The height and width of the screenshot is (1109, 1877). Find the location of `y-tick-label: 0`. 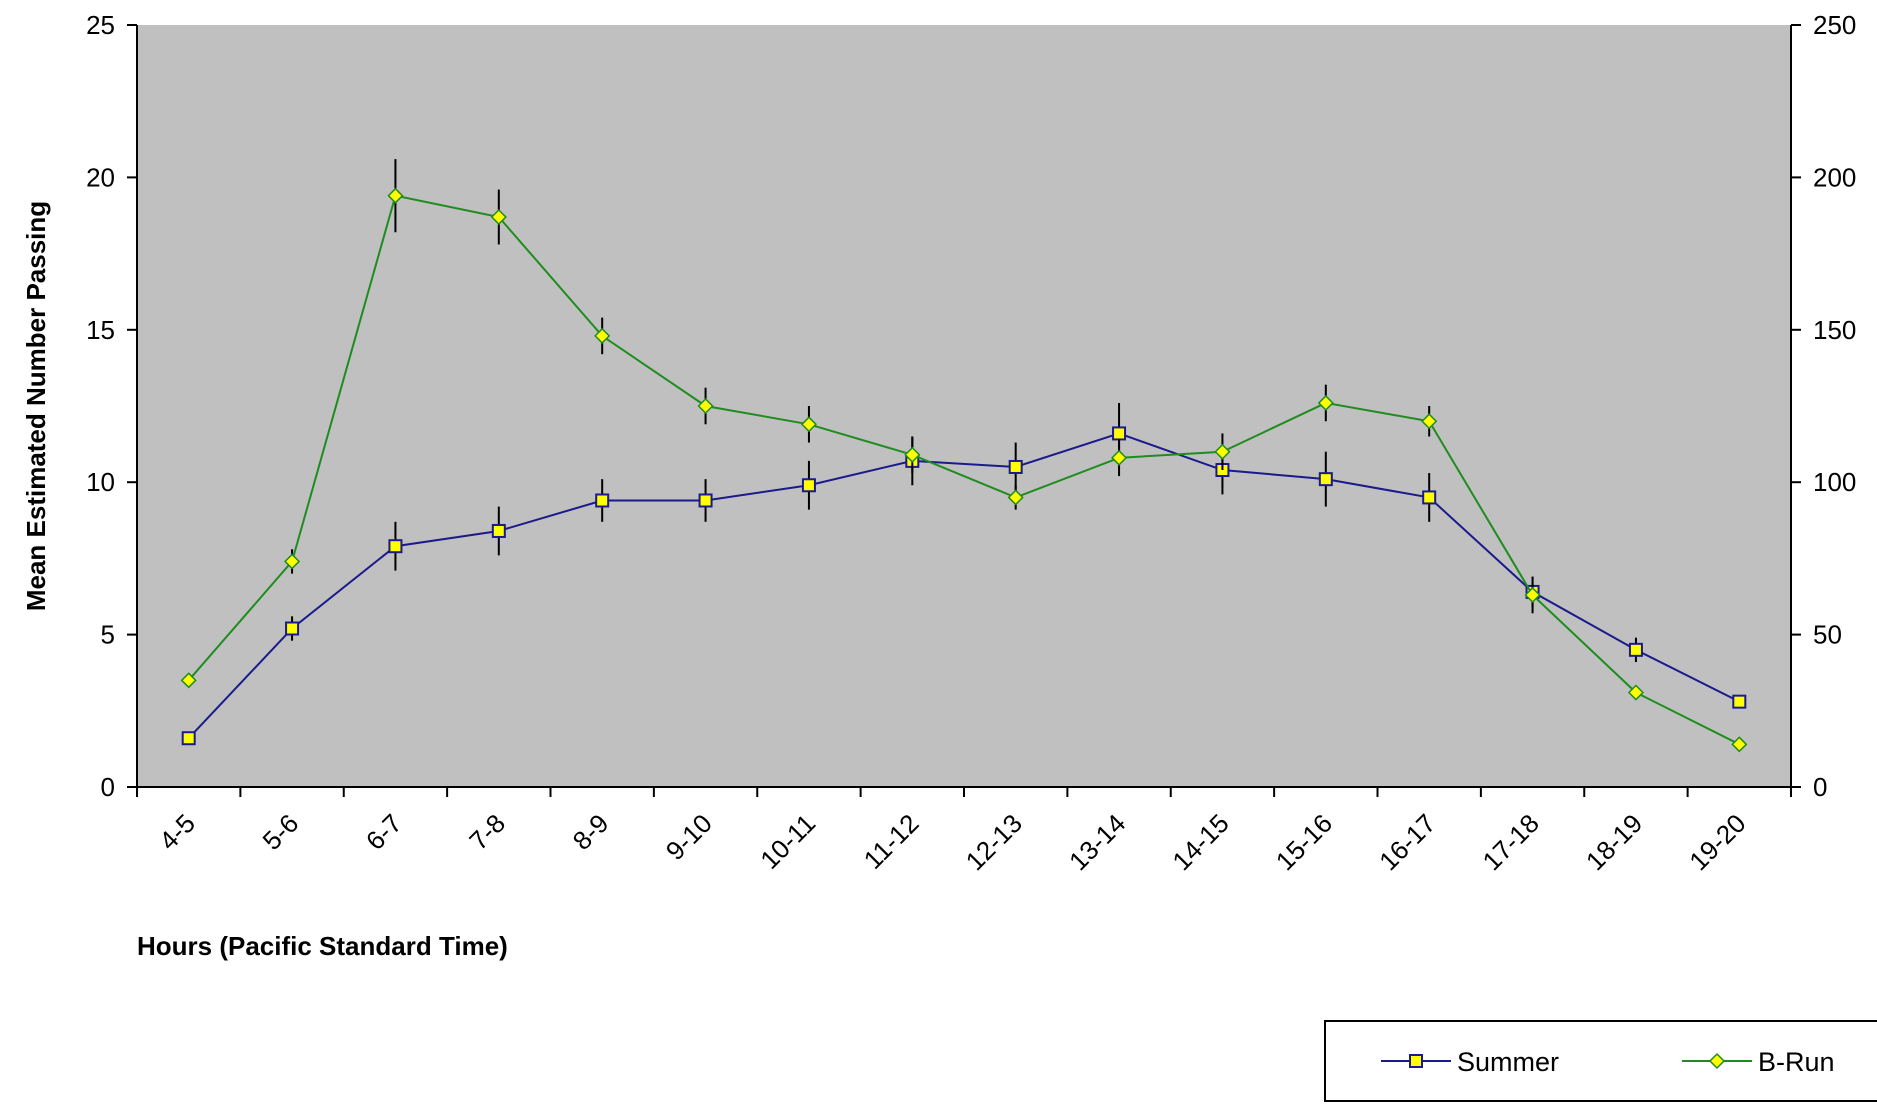

y-tick-label: 0 is located at coordinates (108, 787).